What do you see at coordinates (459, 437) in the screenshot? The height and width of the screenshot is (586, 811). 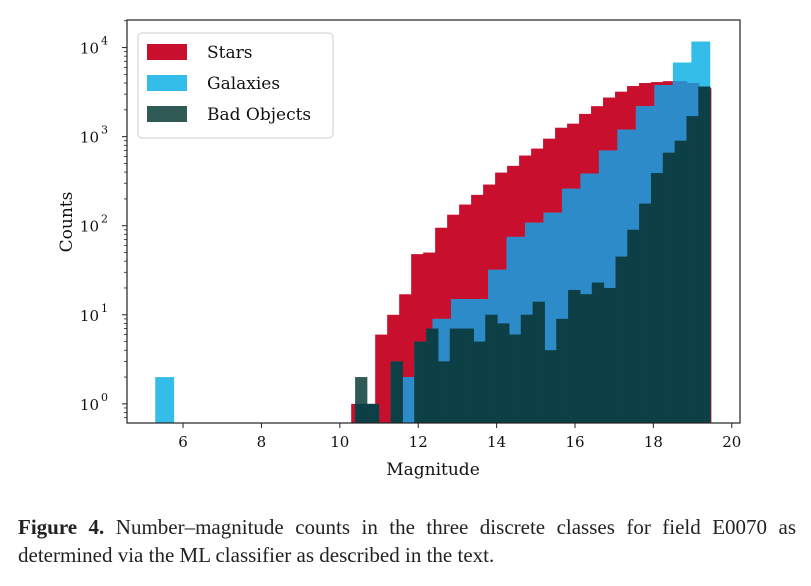 I see `x-axis: 6 8 10 12 14 16 18 20` at bounding box center [459, 437].